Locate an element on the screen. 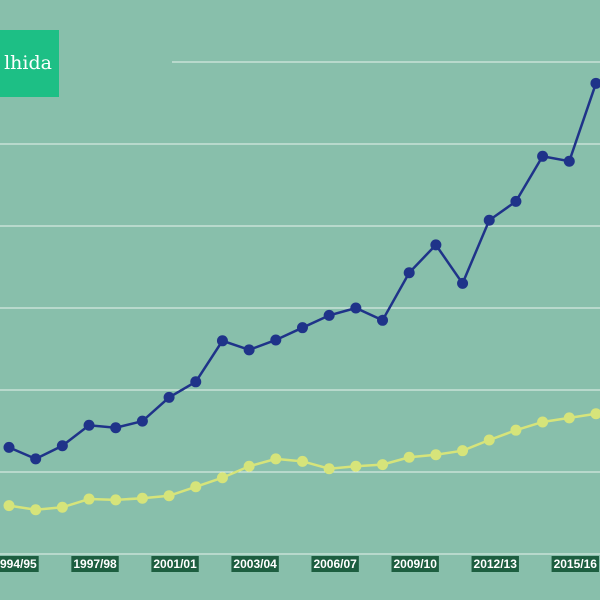 This screenshot has width=600, height=600. chart-title: lhida is located at coordinates (28, 63).